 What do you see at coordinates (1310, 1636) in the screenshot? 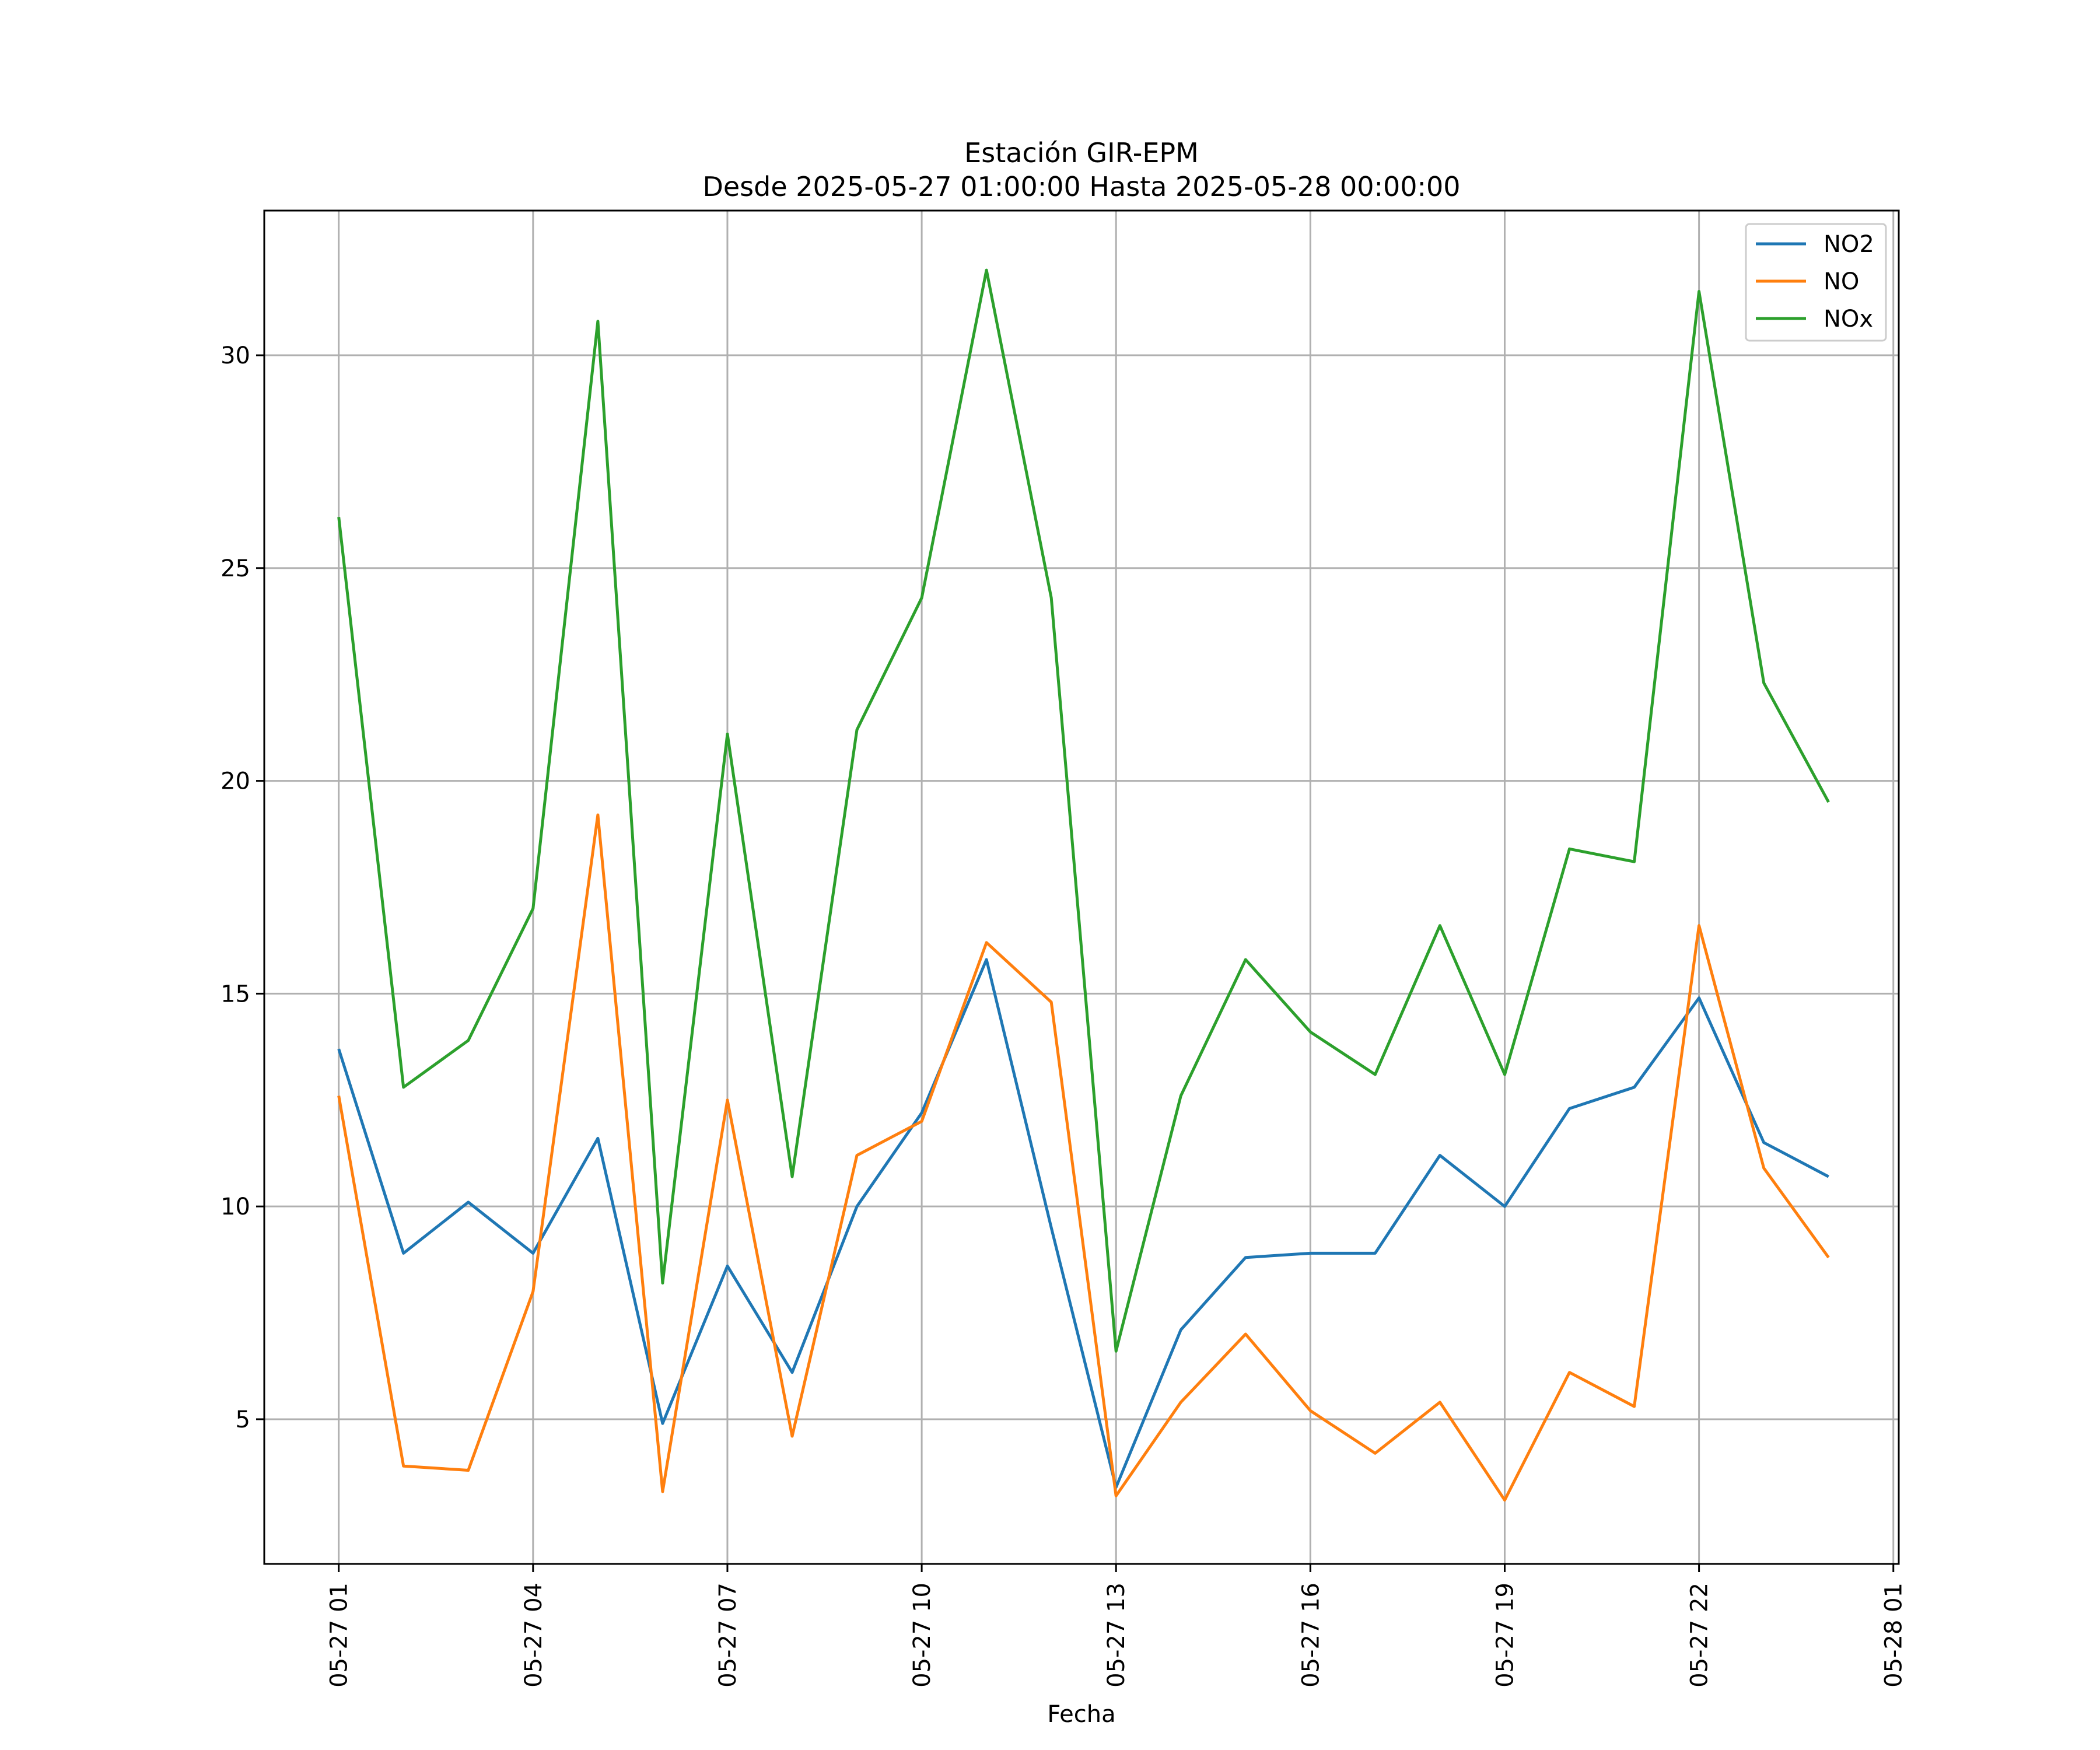
I see `x-tick-label: 05-27 16` at bounding box center [1310, 1636].